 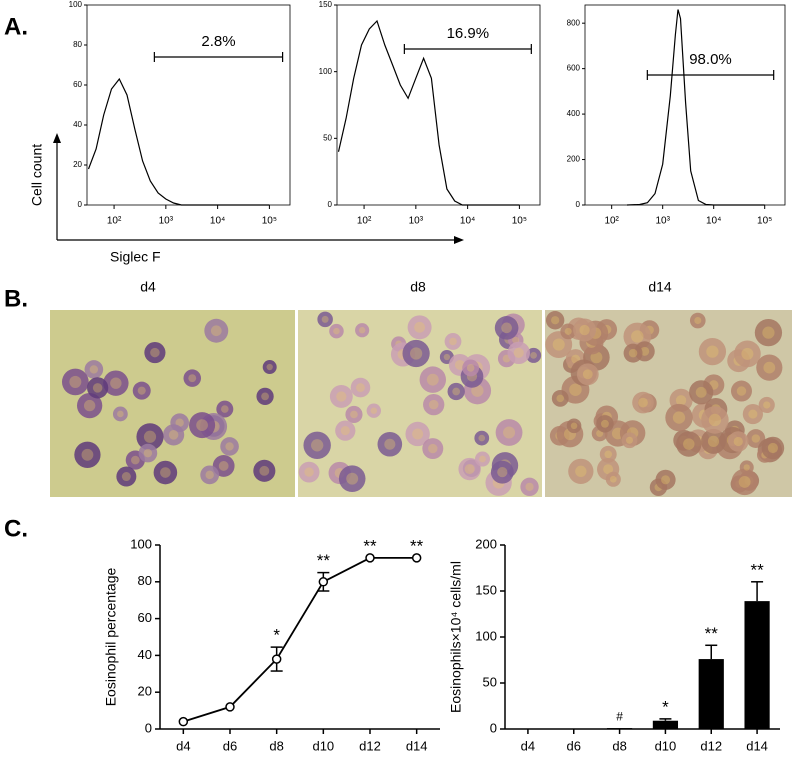 I want to click on x-tick-label: 10², so click(x=364, y=221).